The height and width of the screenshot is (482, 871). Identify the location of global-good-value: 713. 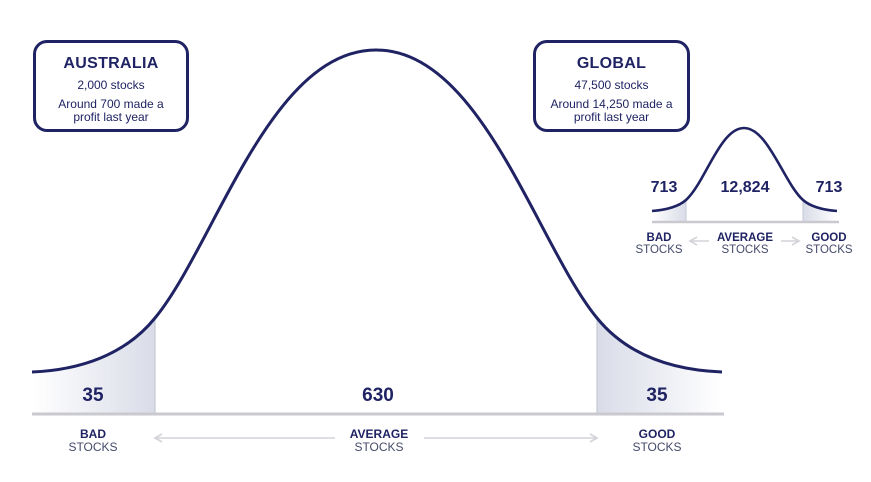
(829, 187).